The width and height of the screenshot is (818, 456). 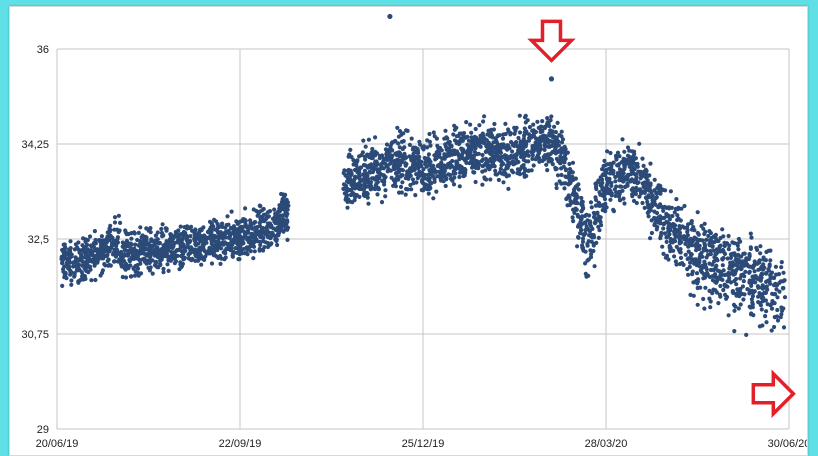 What do you see at coordinates (240, 444) in the screenshot?
I see `x-tick-label: 22/09/19` at bounding box center [240, 444].